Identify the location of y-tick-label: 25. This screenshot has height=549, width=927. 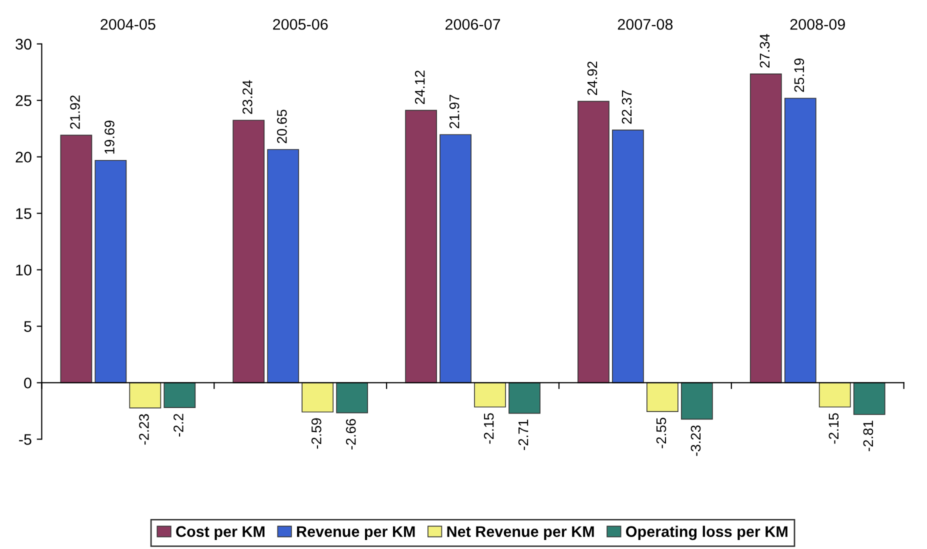
(24, 100).